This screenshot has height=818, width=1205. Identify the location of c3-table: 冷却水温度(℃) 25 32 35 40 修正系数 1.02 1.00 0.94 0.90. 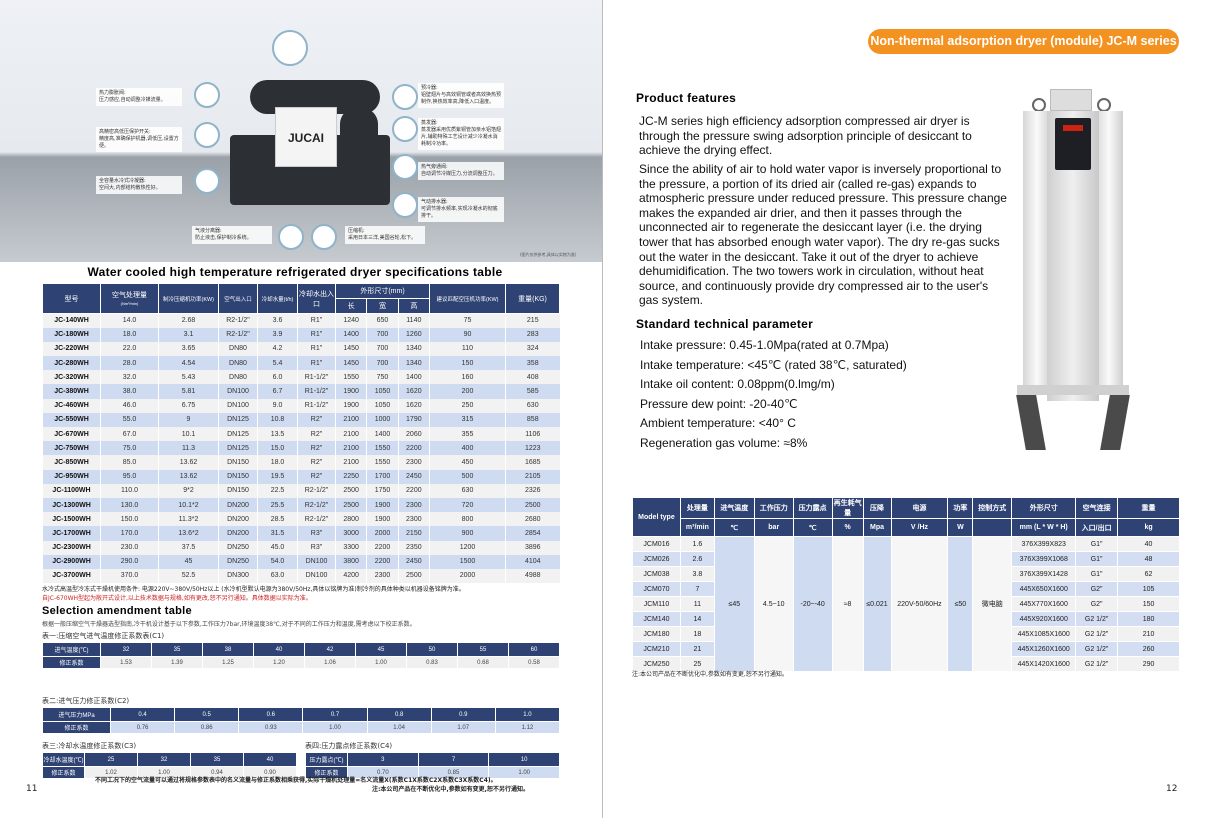
(169, 765).